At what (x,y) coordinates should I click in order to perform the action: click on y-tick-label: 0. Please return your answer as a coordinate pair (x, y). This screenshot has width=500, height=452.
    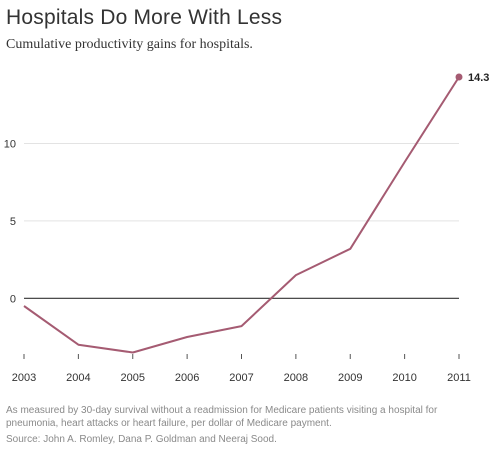
    Looking at the image, I should click on (13, 299).